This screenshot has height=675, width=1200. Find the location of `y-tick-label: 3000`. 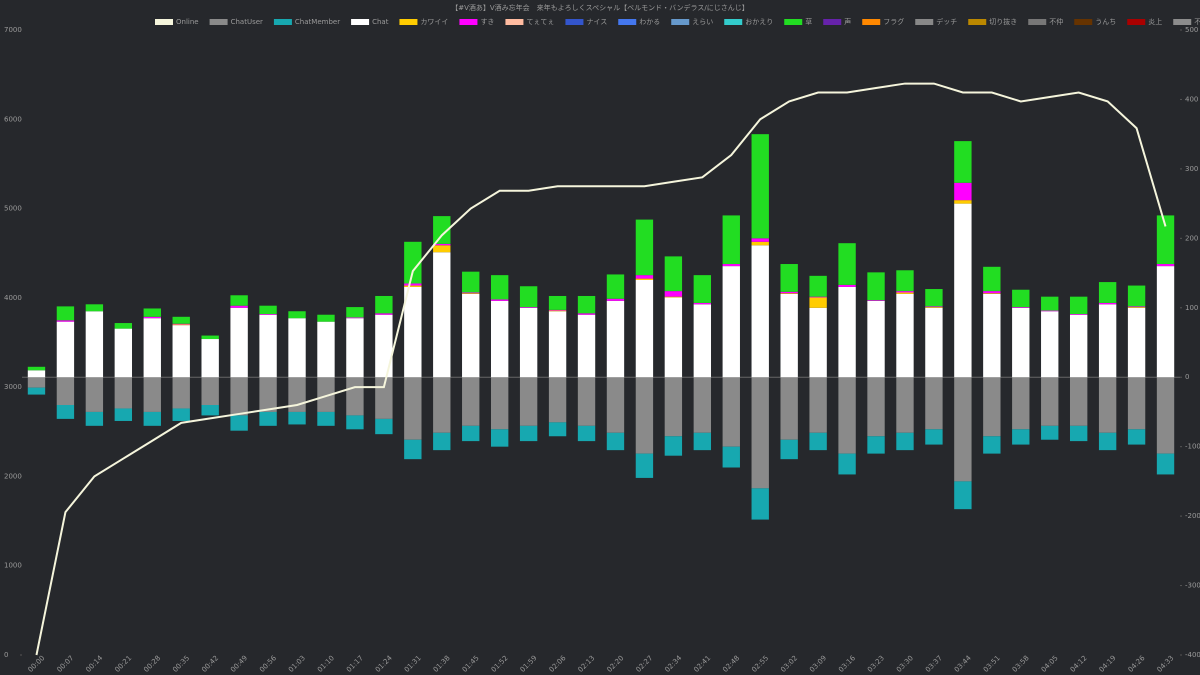

y-tick-label: 3000 is located at coordinates (13, 387).